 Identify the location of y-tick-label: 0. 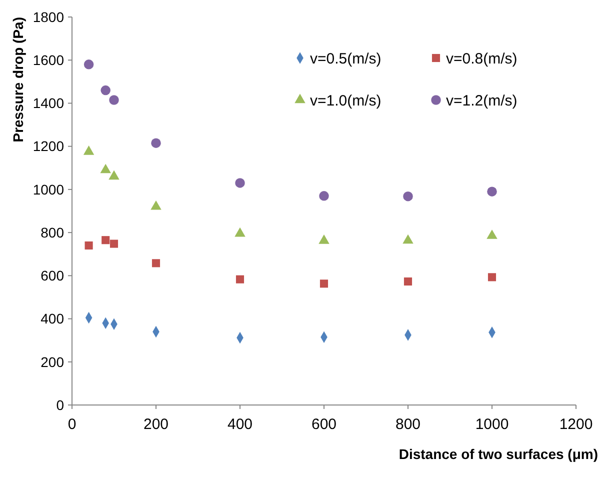
(60, 404).